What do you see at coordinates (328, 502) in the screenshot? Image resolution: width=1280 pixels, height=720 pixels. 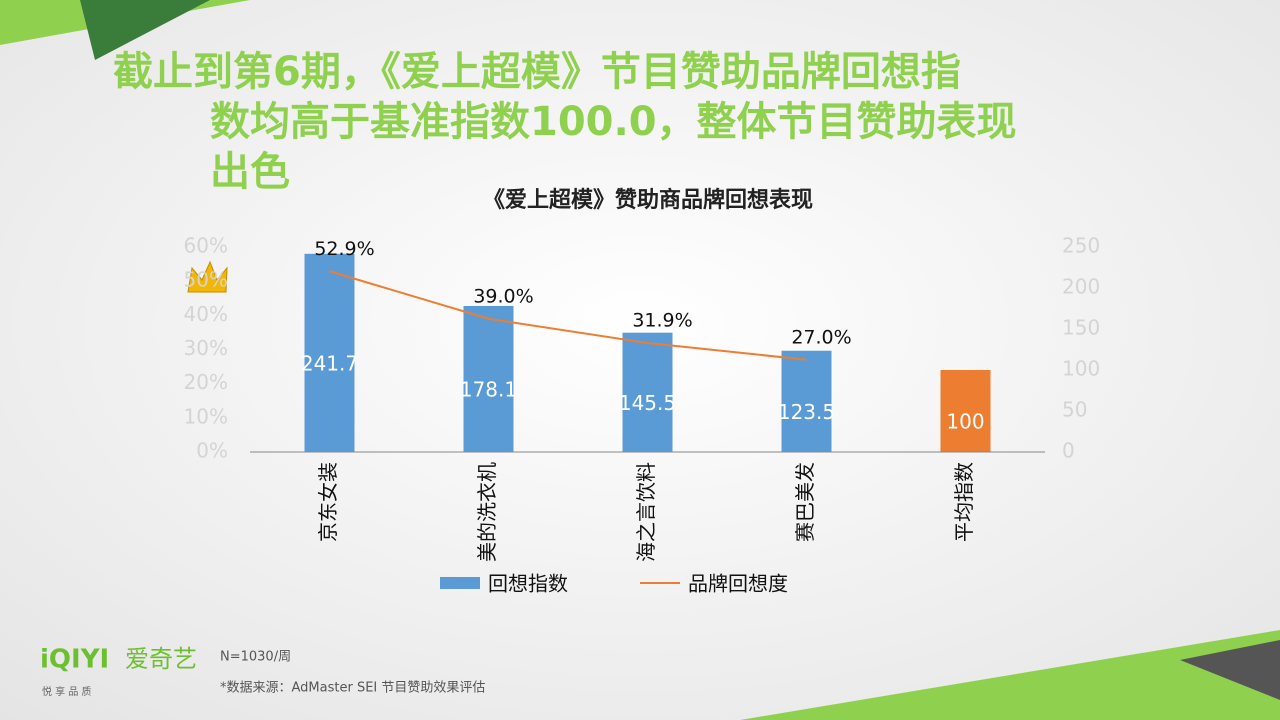 I see `x-tick-label: 京东女装` at bounding box center [328, 502].